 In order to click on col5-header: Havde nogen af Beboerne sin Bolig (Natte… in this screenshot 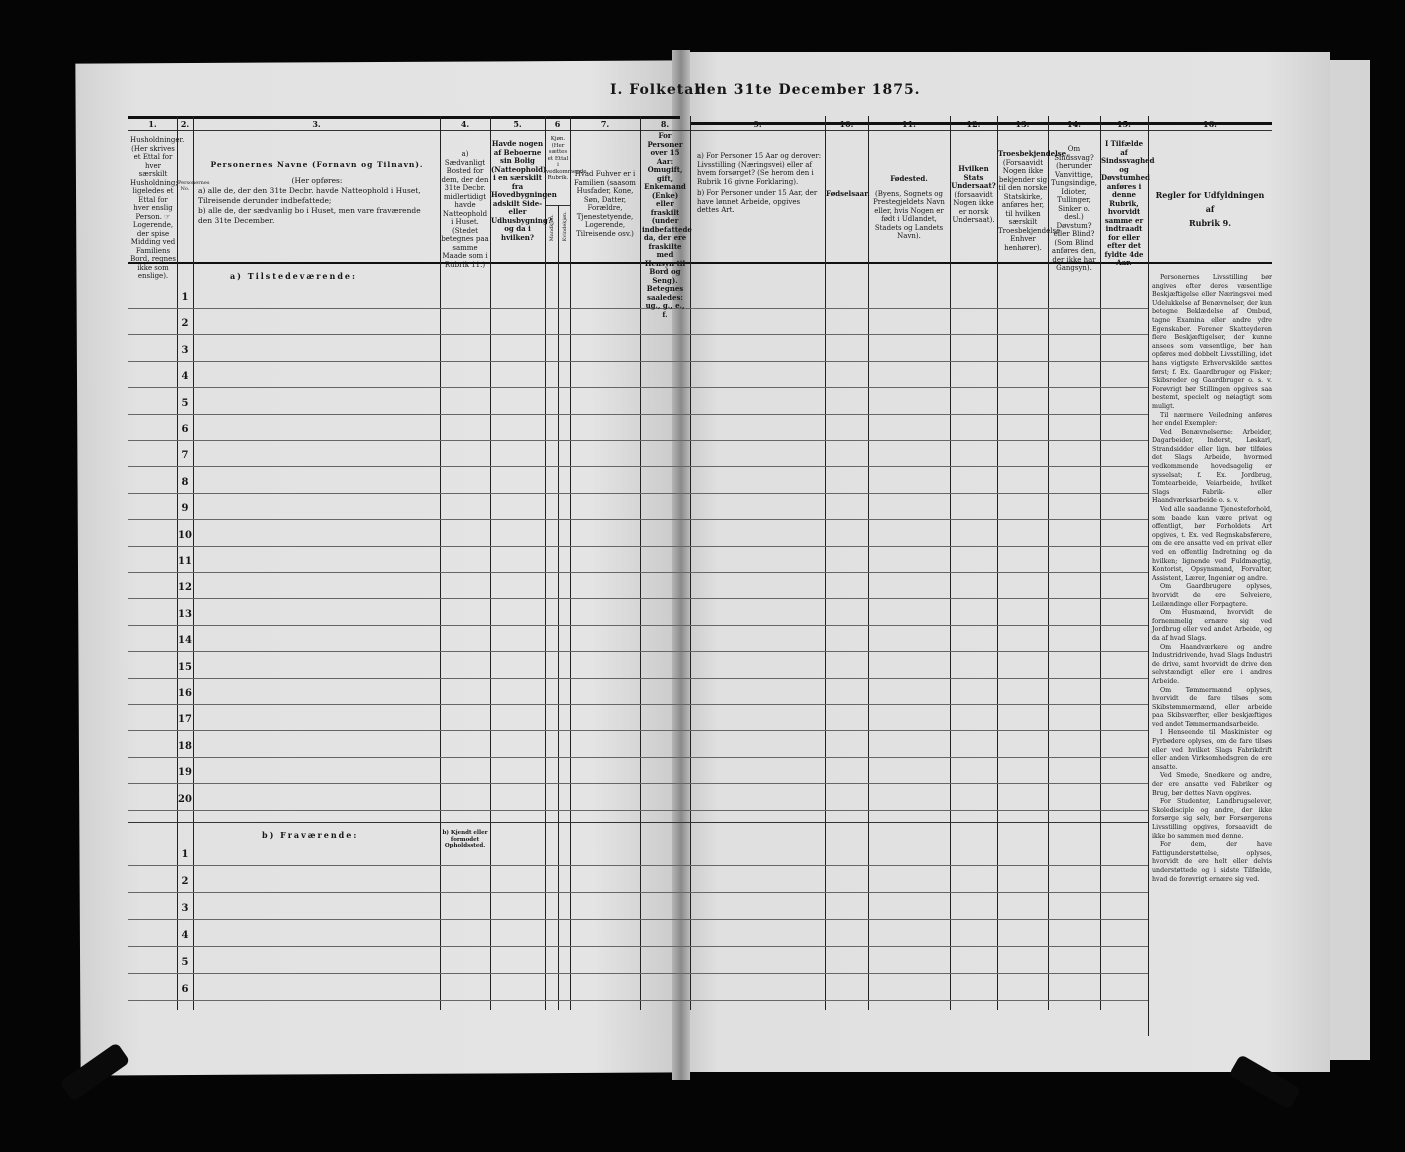, I will do `click(524, 190)`.